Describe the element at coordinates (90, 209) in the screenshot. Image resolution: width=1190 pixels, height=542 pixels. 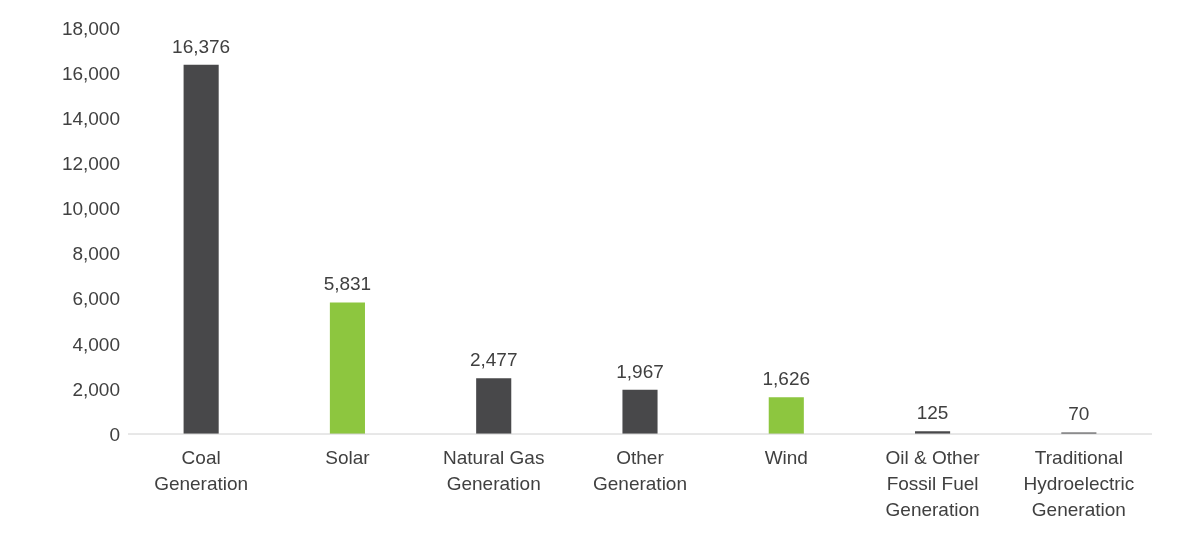
I see `y-tick-label: 10,000` at that location.